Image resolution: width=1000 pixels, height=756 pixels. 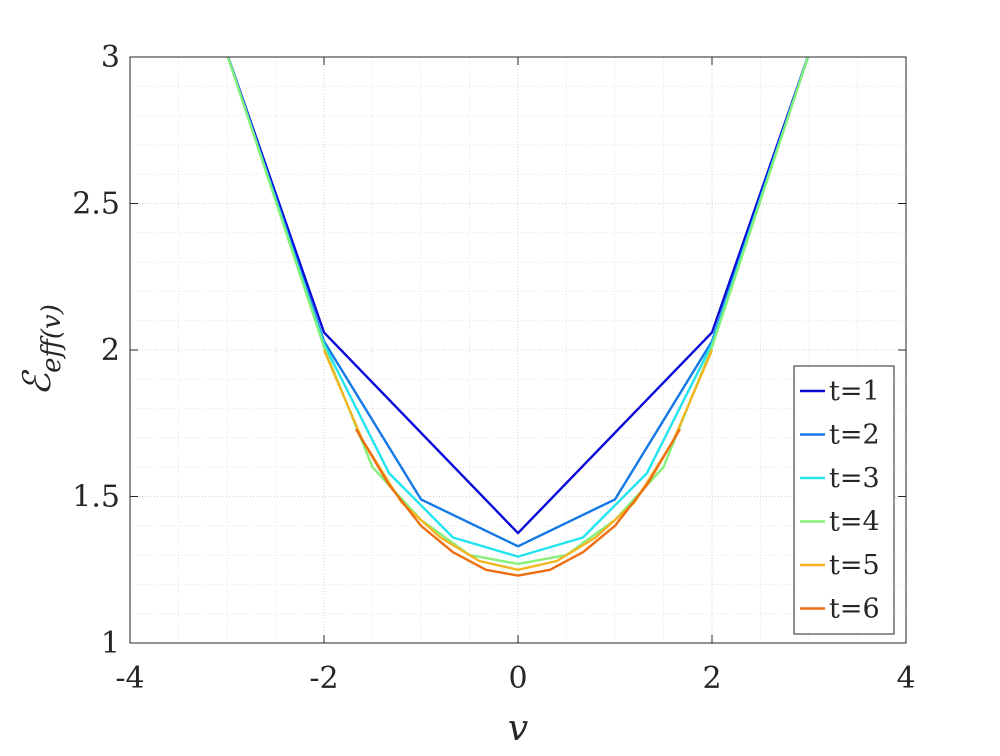 I want to click on y-tick-label: 1, so click(x=110, y=643).